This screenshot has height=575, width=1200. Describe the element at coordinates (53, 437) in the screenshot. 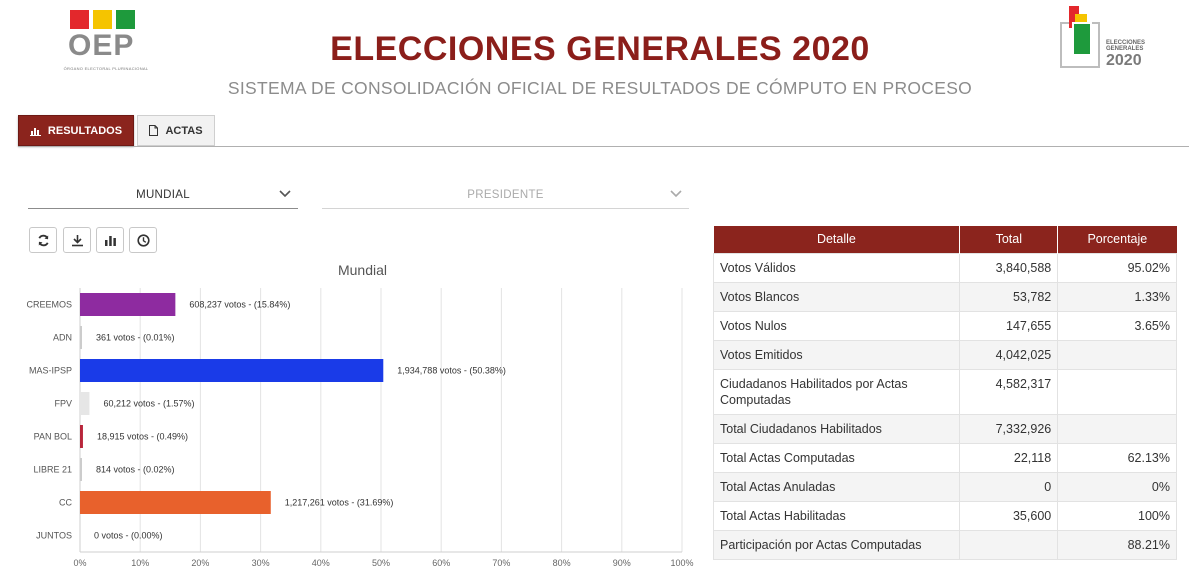

I see `category-label: PAN BOL` at that location.